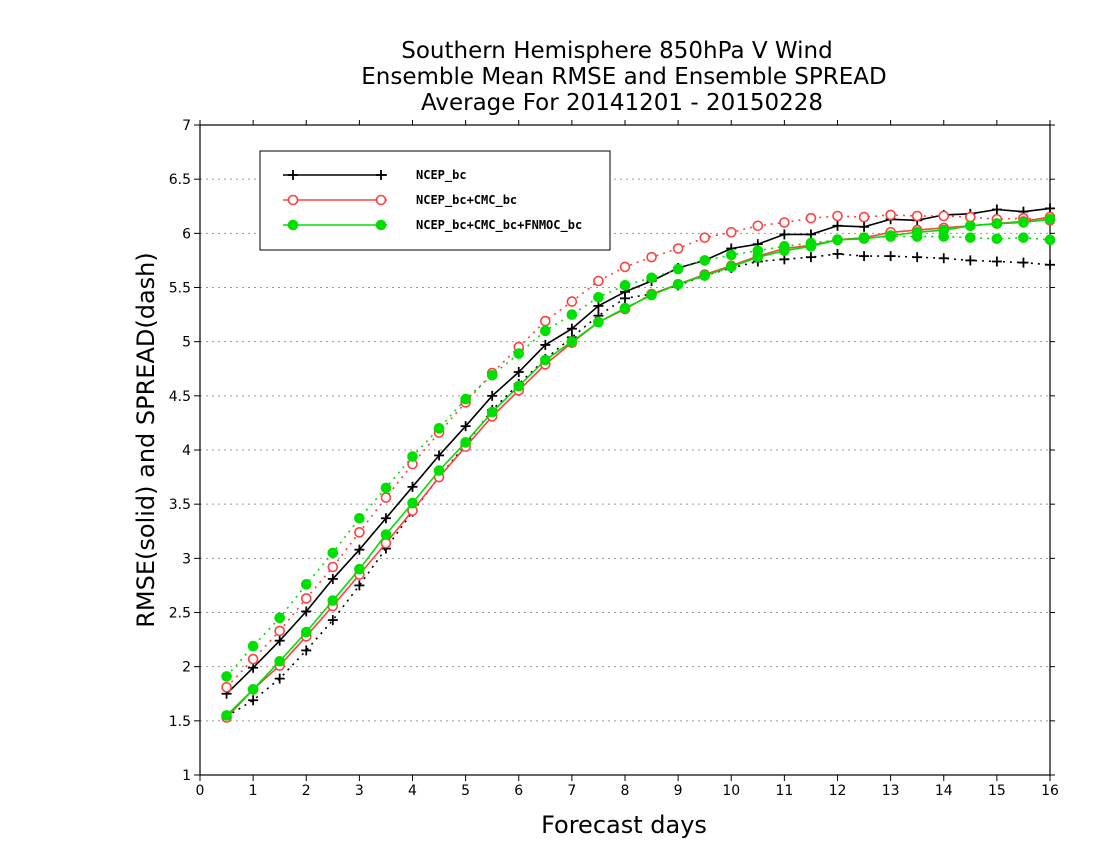 This screenshot has width=1100, height=850. Describe the element at coordinates (186, 559) in the screenshot. I see `y-tick-label: 3` at that location.